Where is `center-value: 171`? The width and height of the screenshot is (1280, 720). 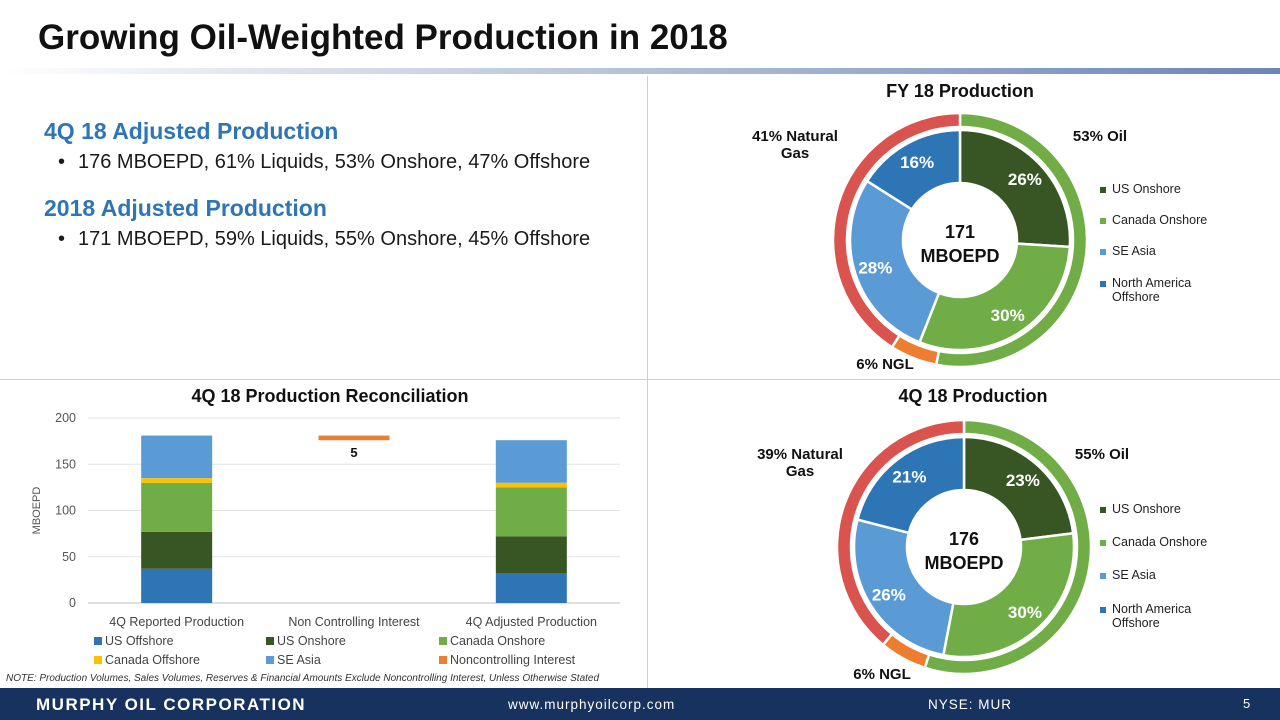
center-value: 171 is located at coordinates (960, 232).